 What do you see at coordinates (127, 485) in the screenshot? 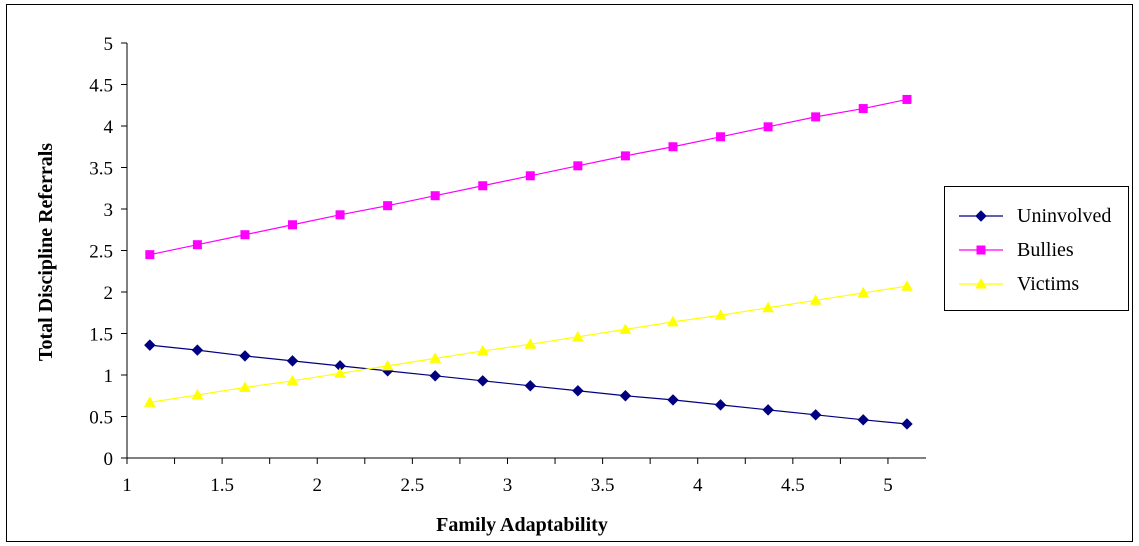
I see `x-tick-label-0: 1` at bounding box center [127, 485].